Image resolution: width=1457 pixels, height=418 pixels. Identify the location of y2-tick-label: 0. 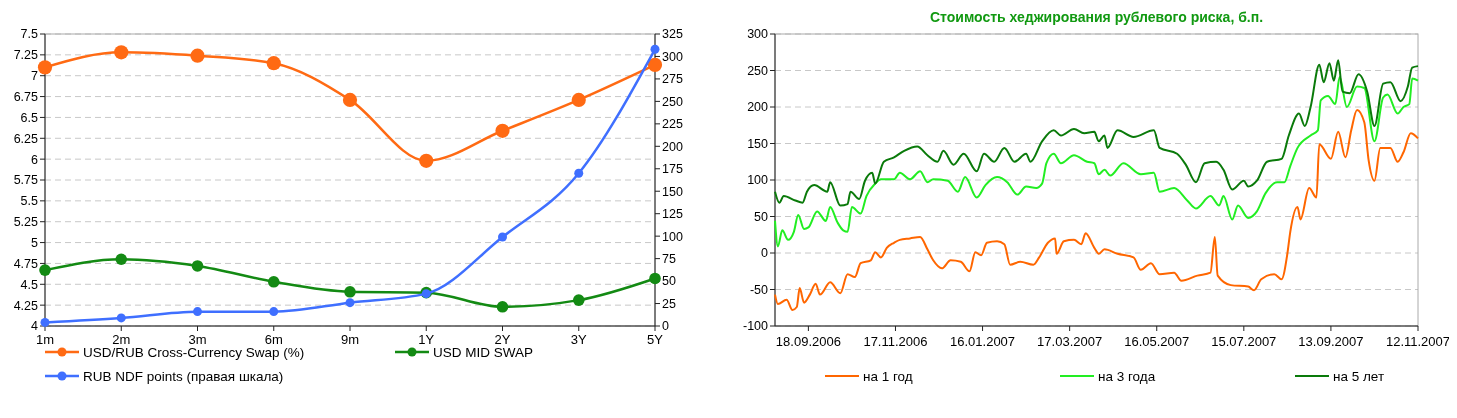
(665, 326).